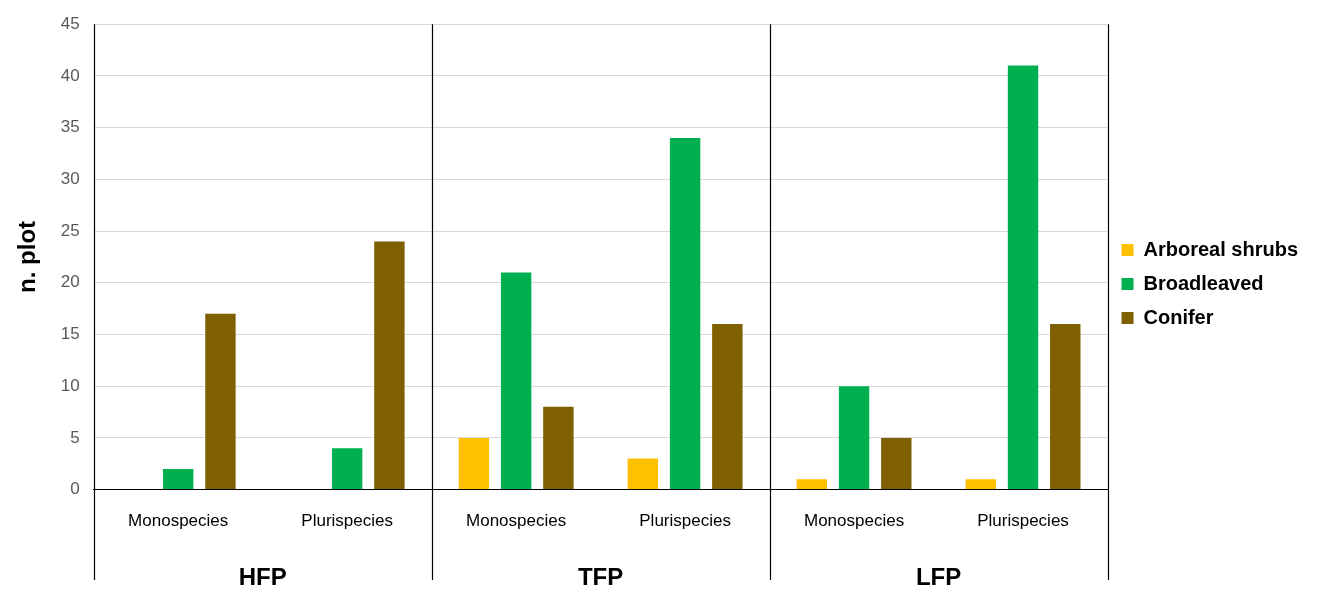  What do you see at coordinates (70, 127) in the screenshot?
I see `y-tick-label: 35` at bounding box center [70, 127].